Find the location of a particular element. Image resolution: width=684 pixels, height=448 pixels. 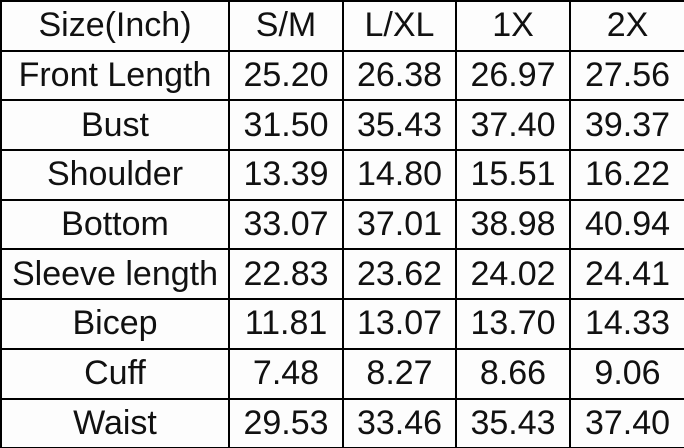

size-value: 13.07 is located at coordinates (399, 324).